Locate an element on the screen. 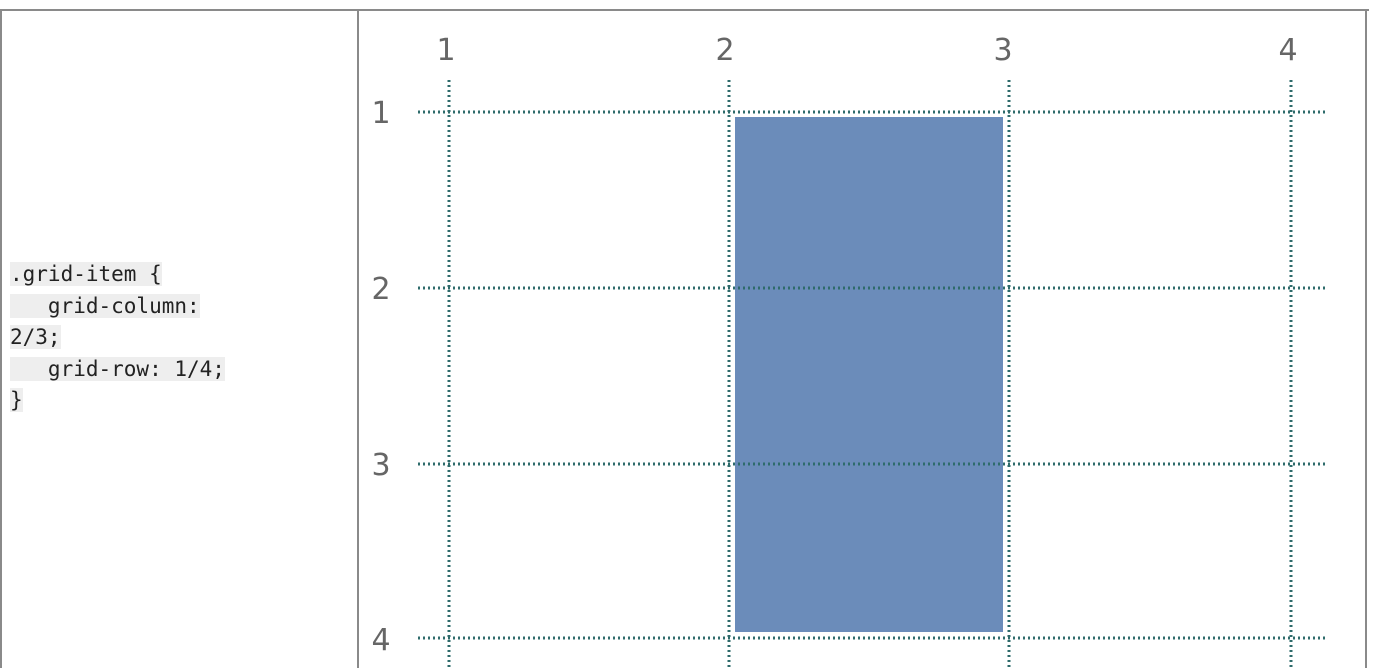 This screenshot has width=1373, height=668. row-label-2: 2 is located at coordinates (380, 289).